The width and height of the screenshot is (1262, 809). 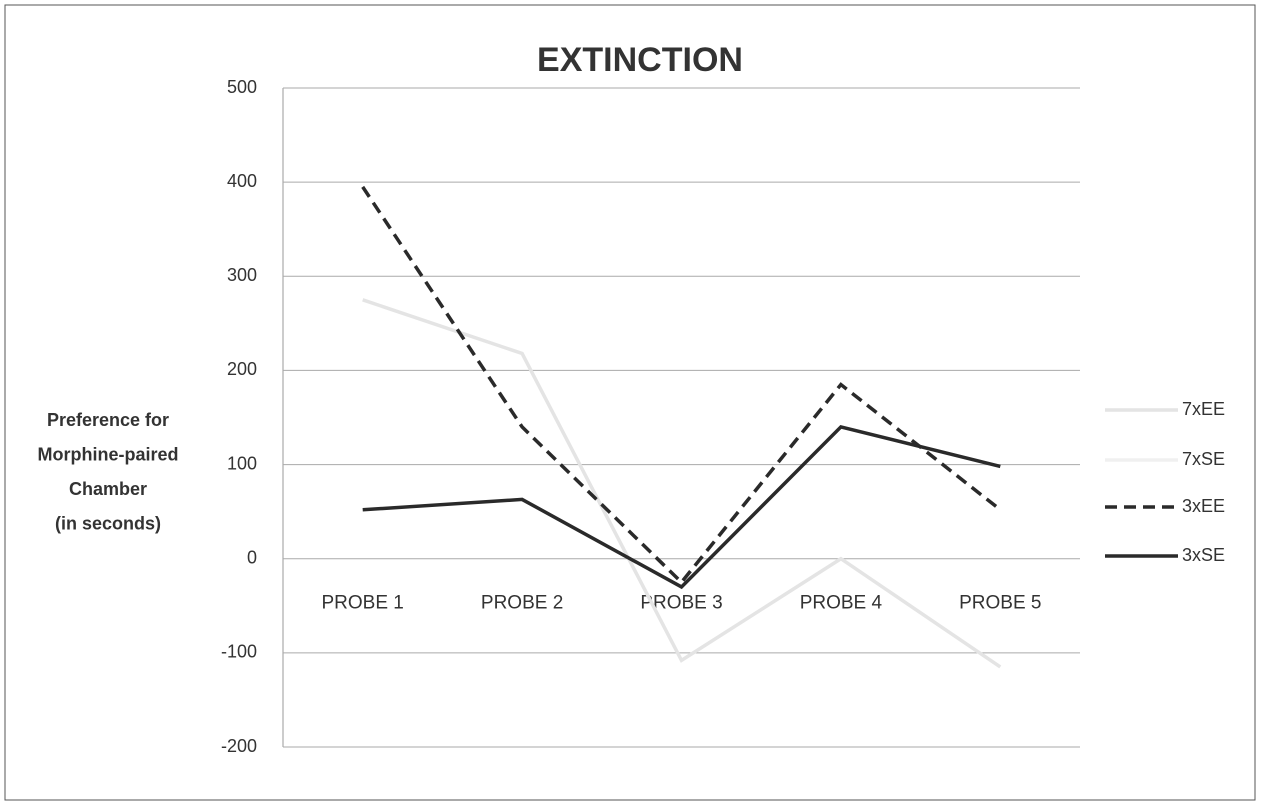 I want to click on chart-title: EXTINCTION, so click(x=640, y=60).